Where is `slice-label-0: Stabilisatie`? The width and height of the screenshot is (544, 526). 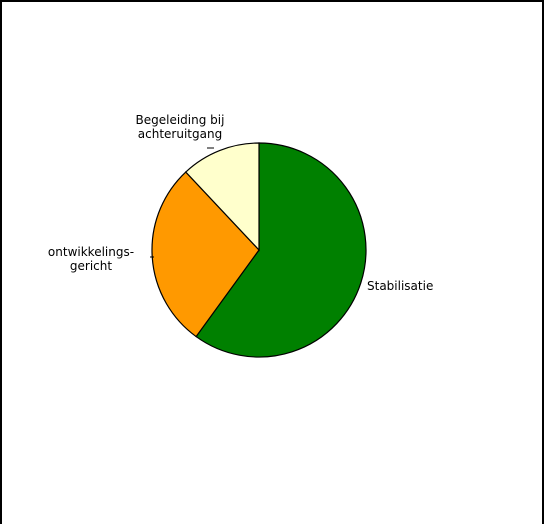
slice-label-0: Stabilisatie is located at coordinates (400, 286).